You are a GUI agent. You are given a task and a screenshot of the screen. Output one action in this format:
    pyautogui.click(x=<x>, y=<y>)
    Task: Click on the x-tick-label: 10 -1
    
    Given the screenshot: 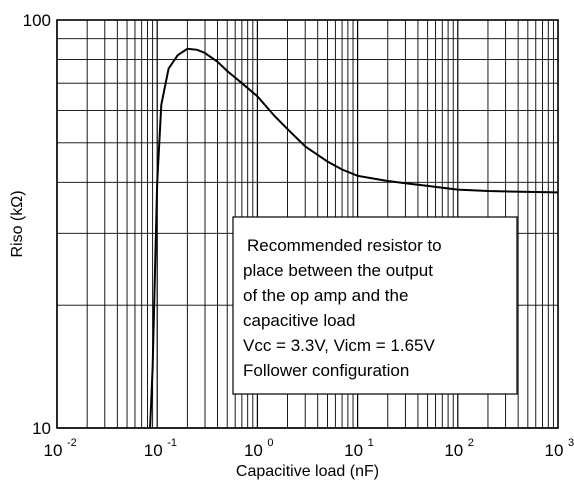 What is the action you would take?
    pyautogui.click(x=160, y=448)
    